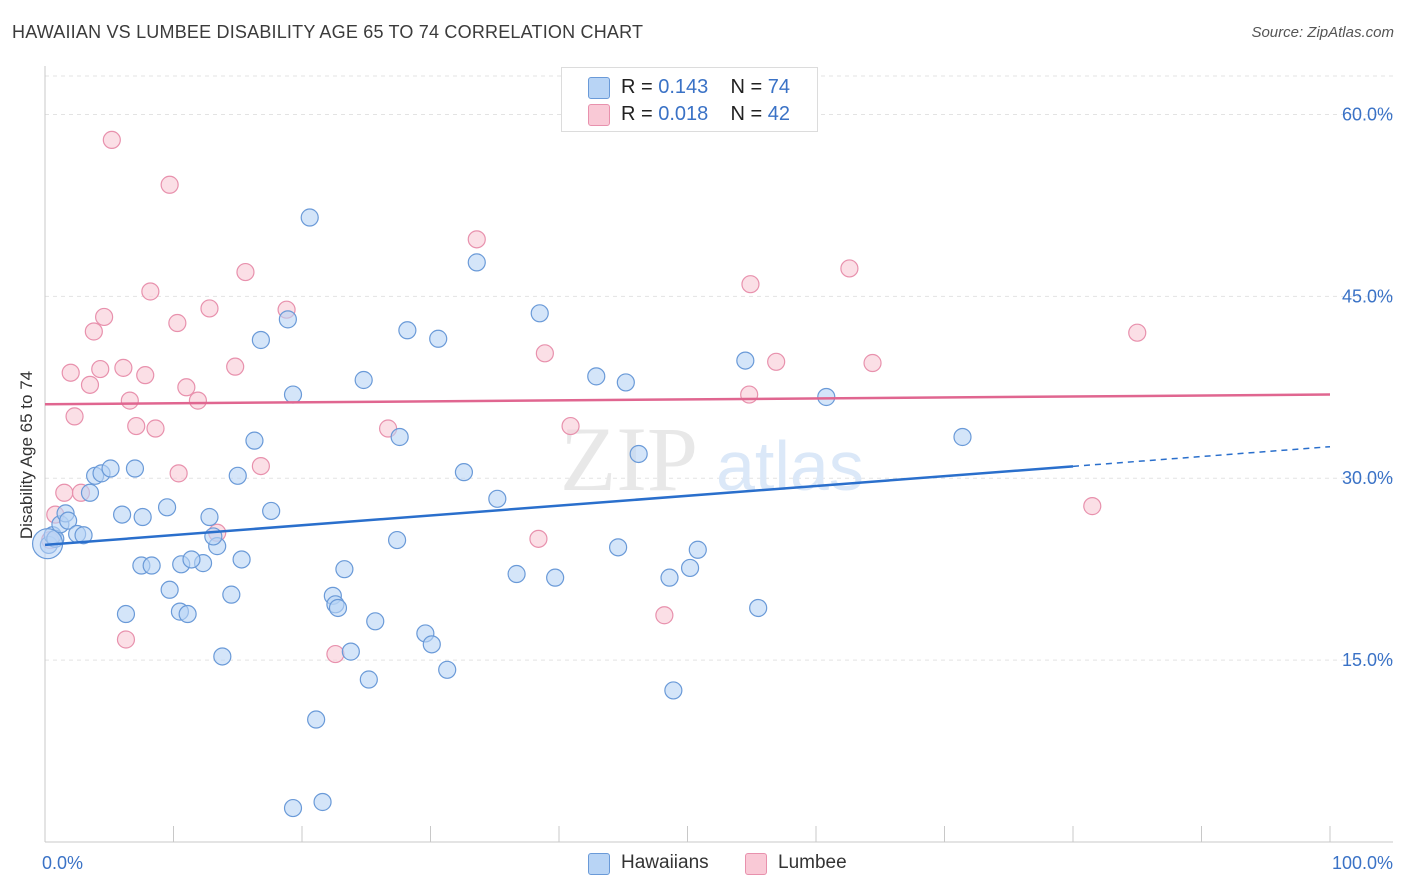 This screenshot has width=1406, height=892. What do you see at coordinates (559, 506) in the screenshot?
I see `trend-line-hawaiians` at bounding box center [559, 506].